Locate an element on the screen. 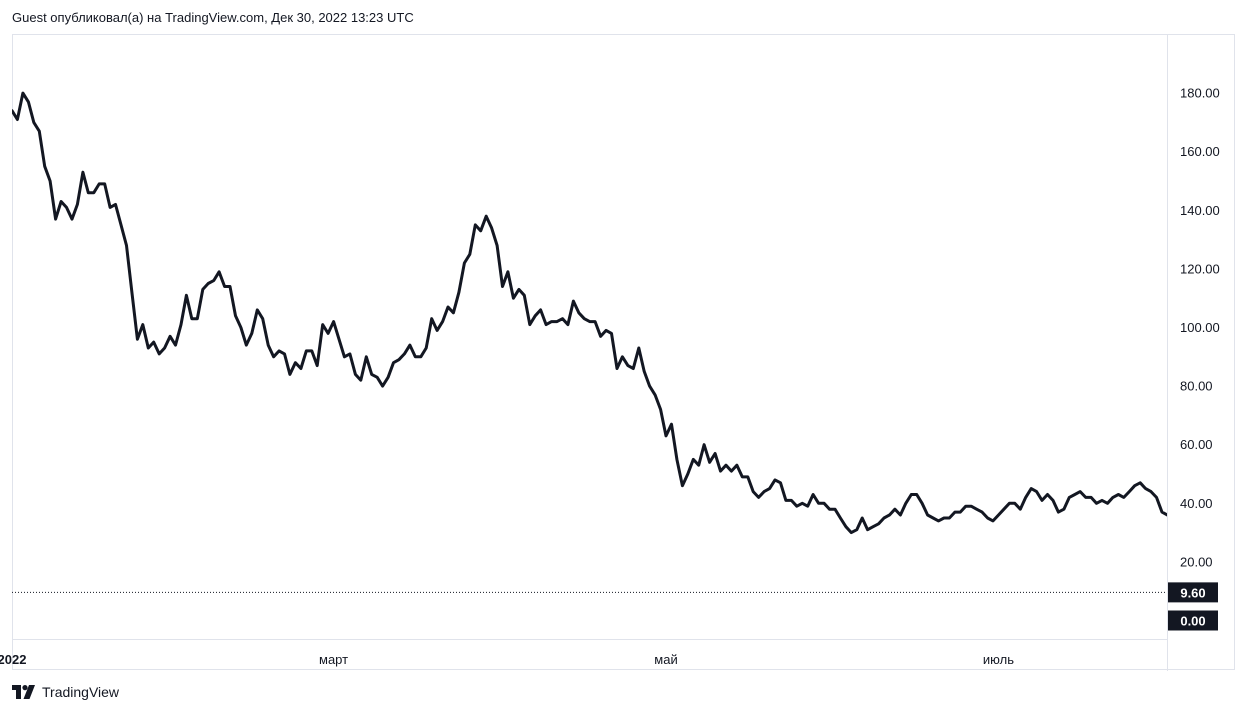 Image resolution: width=1248 pixels, height=716 pixels. tradingview-logo-icon is located at coordinates (23, 692).